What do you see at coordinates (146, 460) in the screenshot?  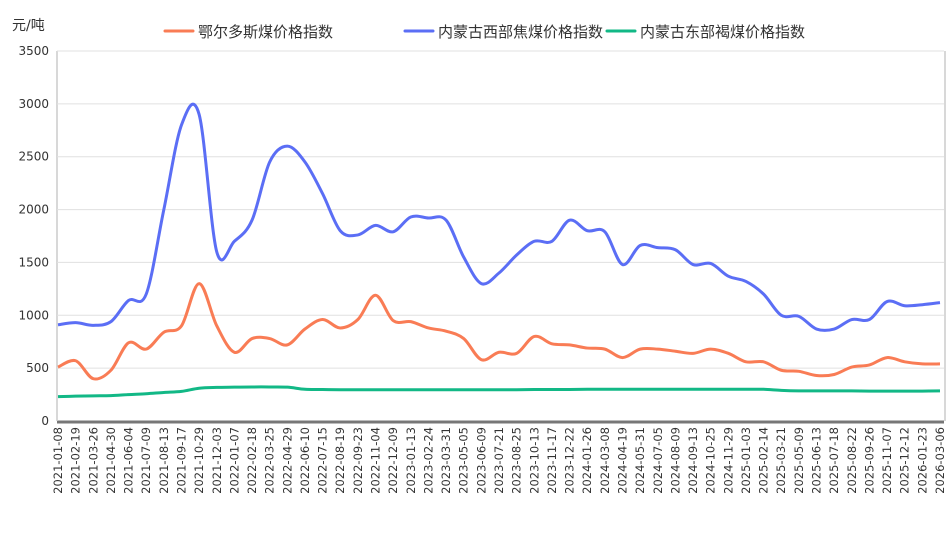 I see `x-tick-label: 2021-07-09` at bounding box center [146, 460].